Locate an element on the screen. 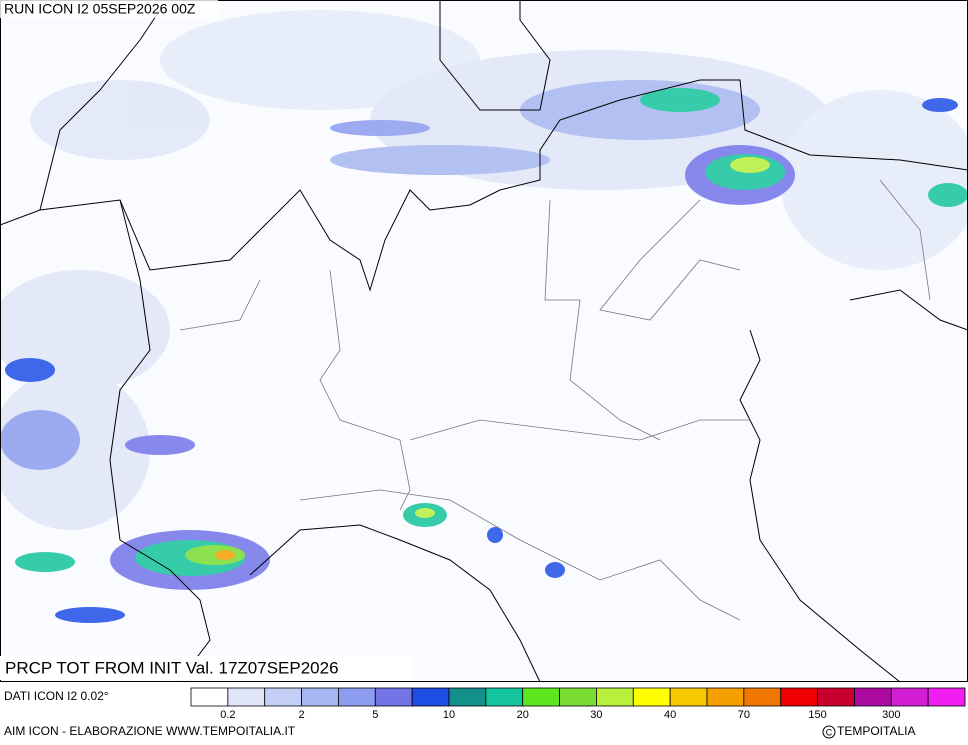  copyright-c: C is located at coordinates (829, 732).